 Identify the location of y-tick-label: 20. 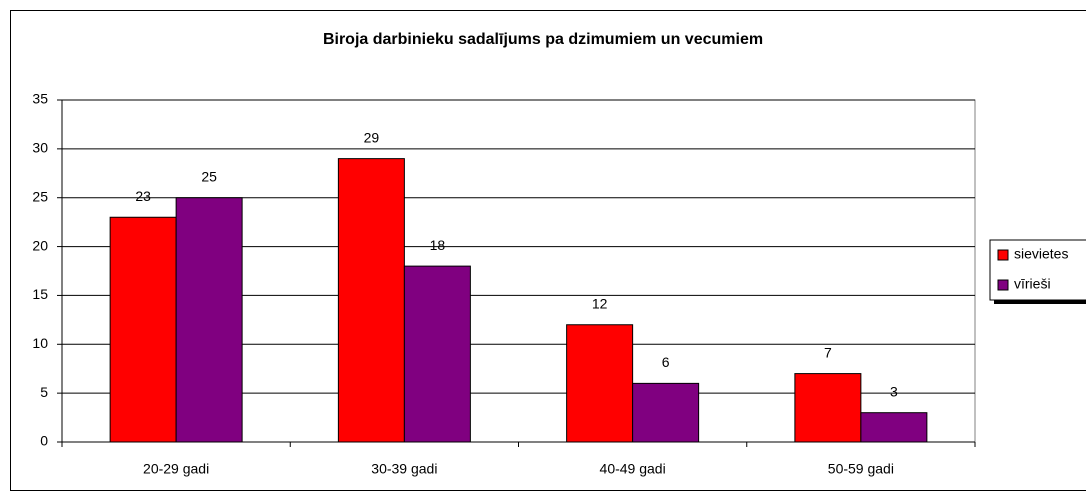
(40, 245).